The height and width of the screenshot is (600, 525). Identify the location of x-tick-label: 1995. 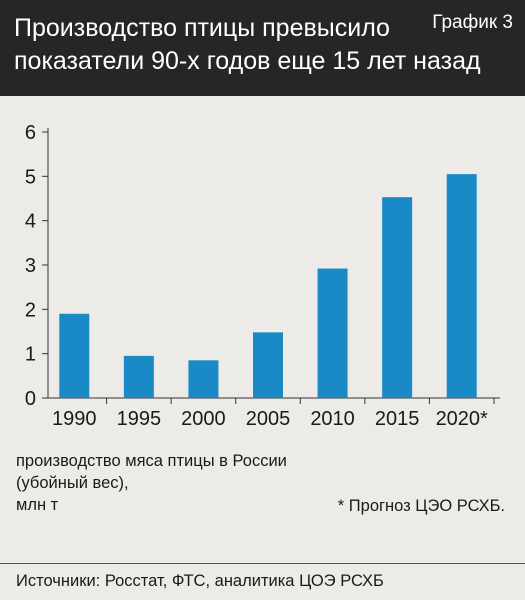
(139, 419).